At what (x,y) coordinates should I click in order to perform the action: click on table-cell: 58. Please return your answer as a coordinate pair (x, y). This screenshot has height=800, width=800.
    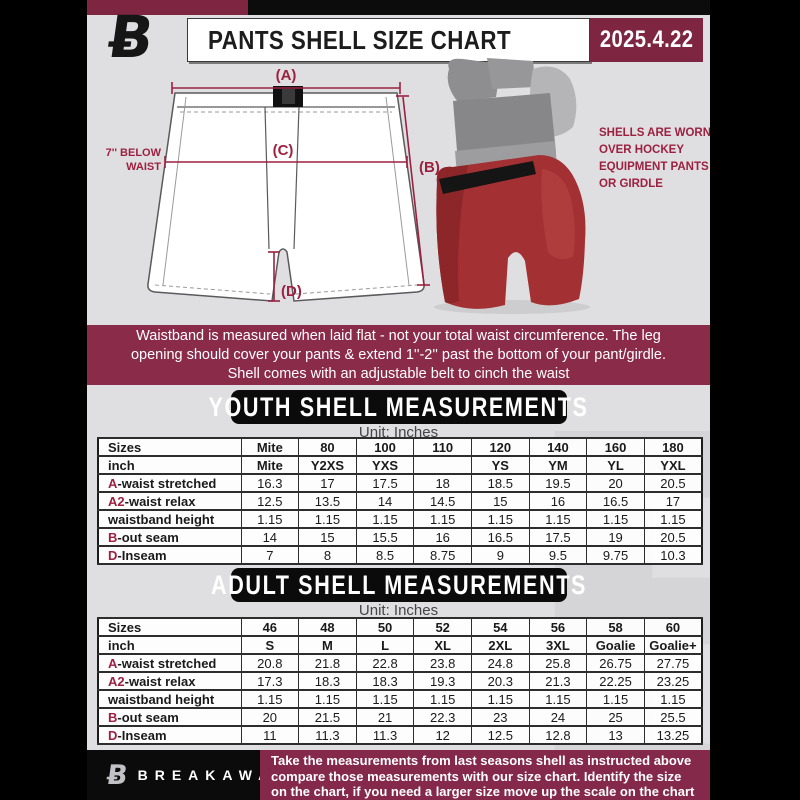
    Looking at the image, I should click on (615, 627).